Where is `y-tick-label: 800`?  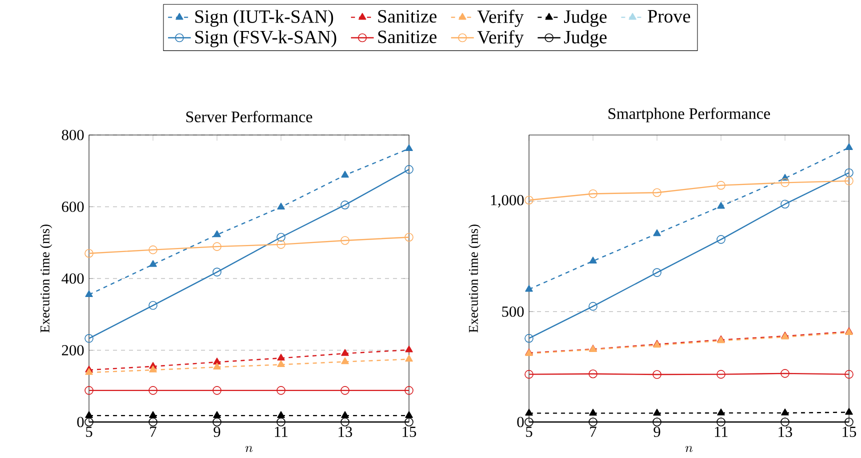 y-tick-label: 800 is located at coordinates (73, 135).